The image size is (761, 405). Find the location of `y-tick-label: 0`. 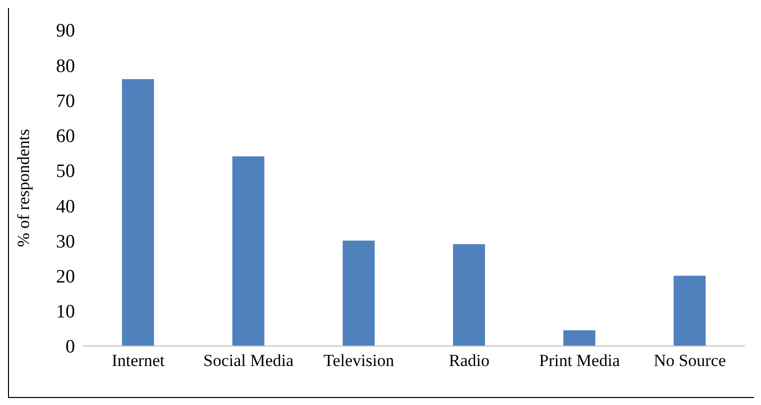

y-tick-label: 0 is located at coordinates (70, 347).